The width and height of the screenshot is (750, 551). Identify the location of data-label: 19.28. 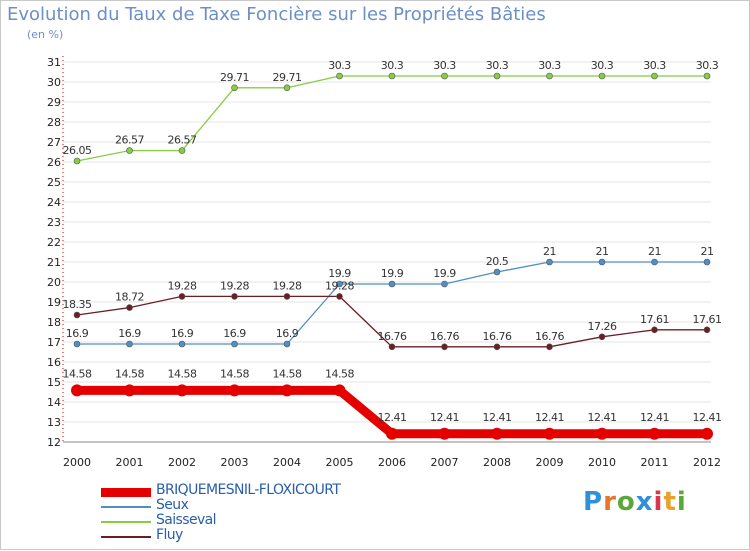
(234, 285).